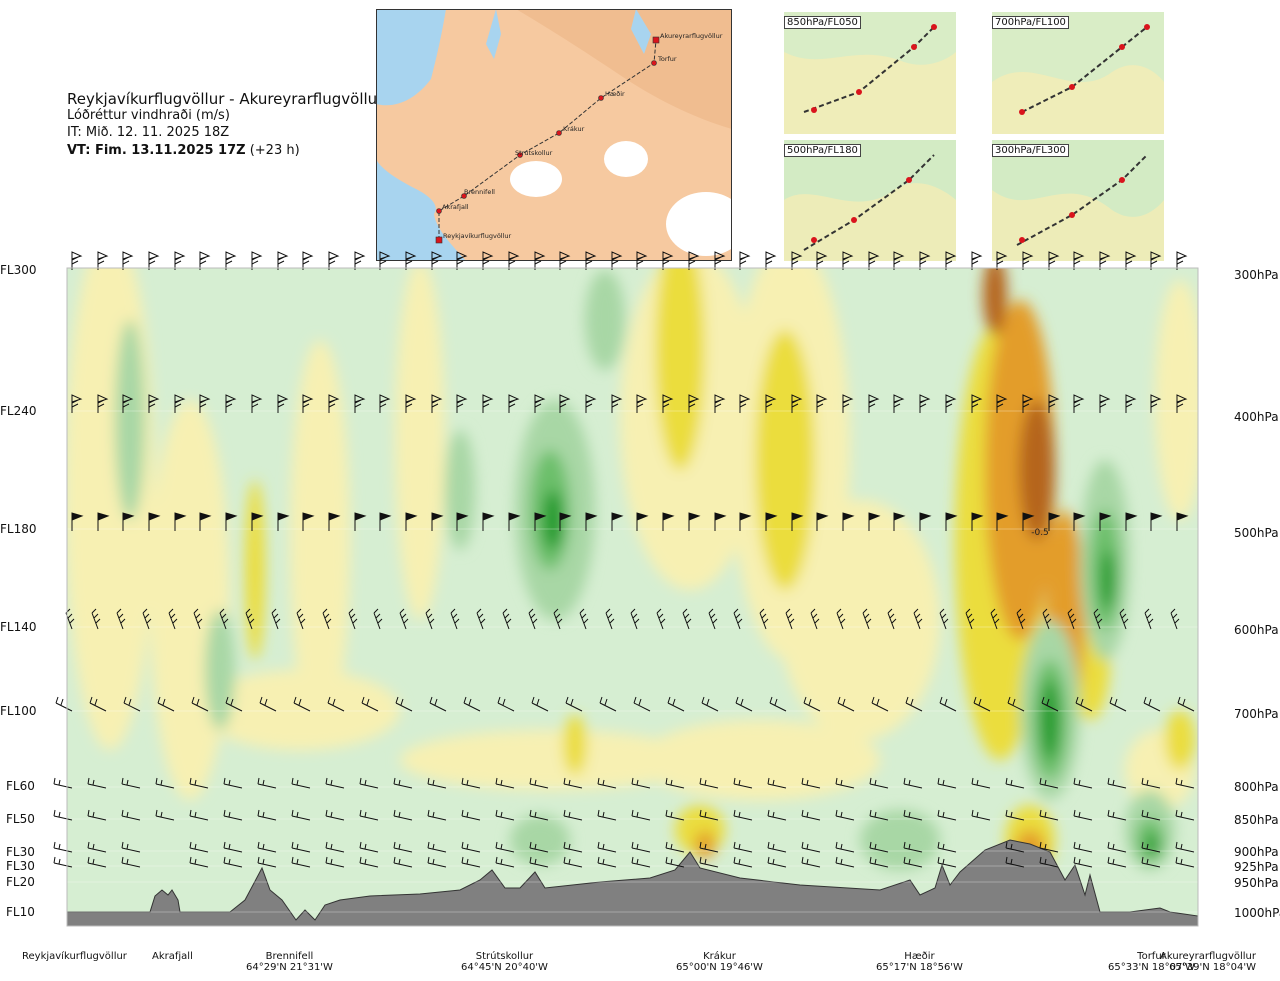 Image resolution: width=1280 pixels, height=981 pixels. Describe the element at coordinates (455, 207) in the screenshot. I see `map-waypoint-label: Akrafjall` at that location.